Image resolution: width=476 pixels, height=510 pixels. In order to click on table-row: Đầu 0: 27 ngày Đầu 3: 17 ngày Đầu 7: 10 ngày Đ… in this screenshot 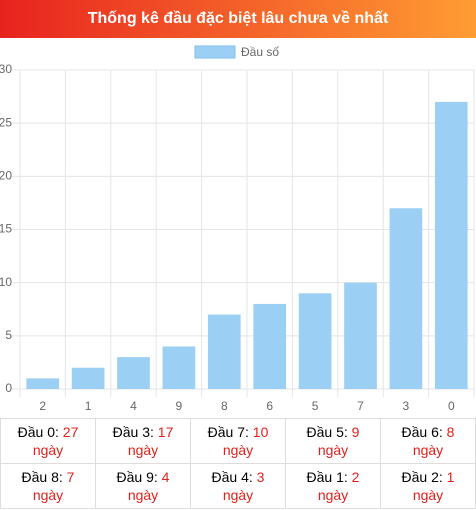, I will do `click(238, 441)`.